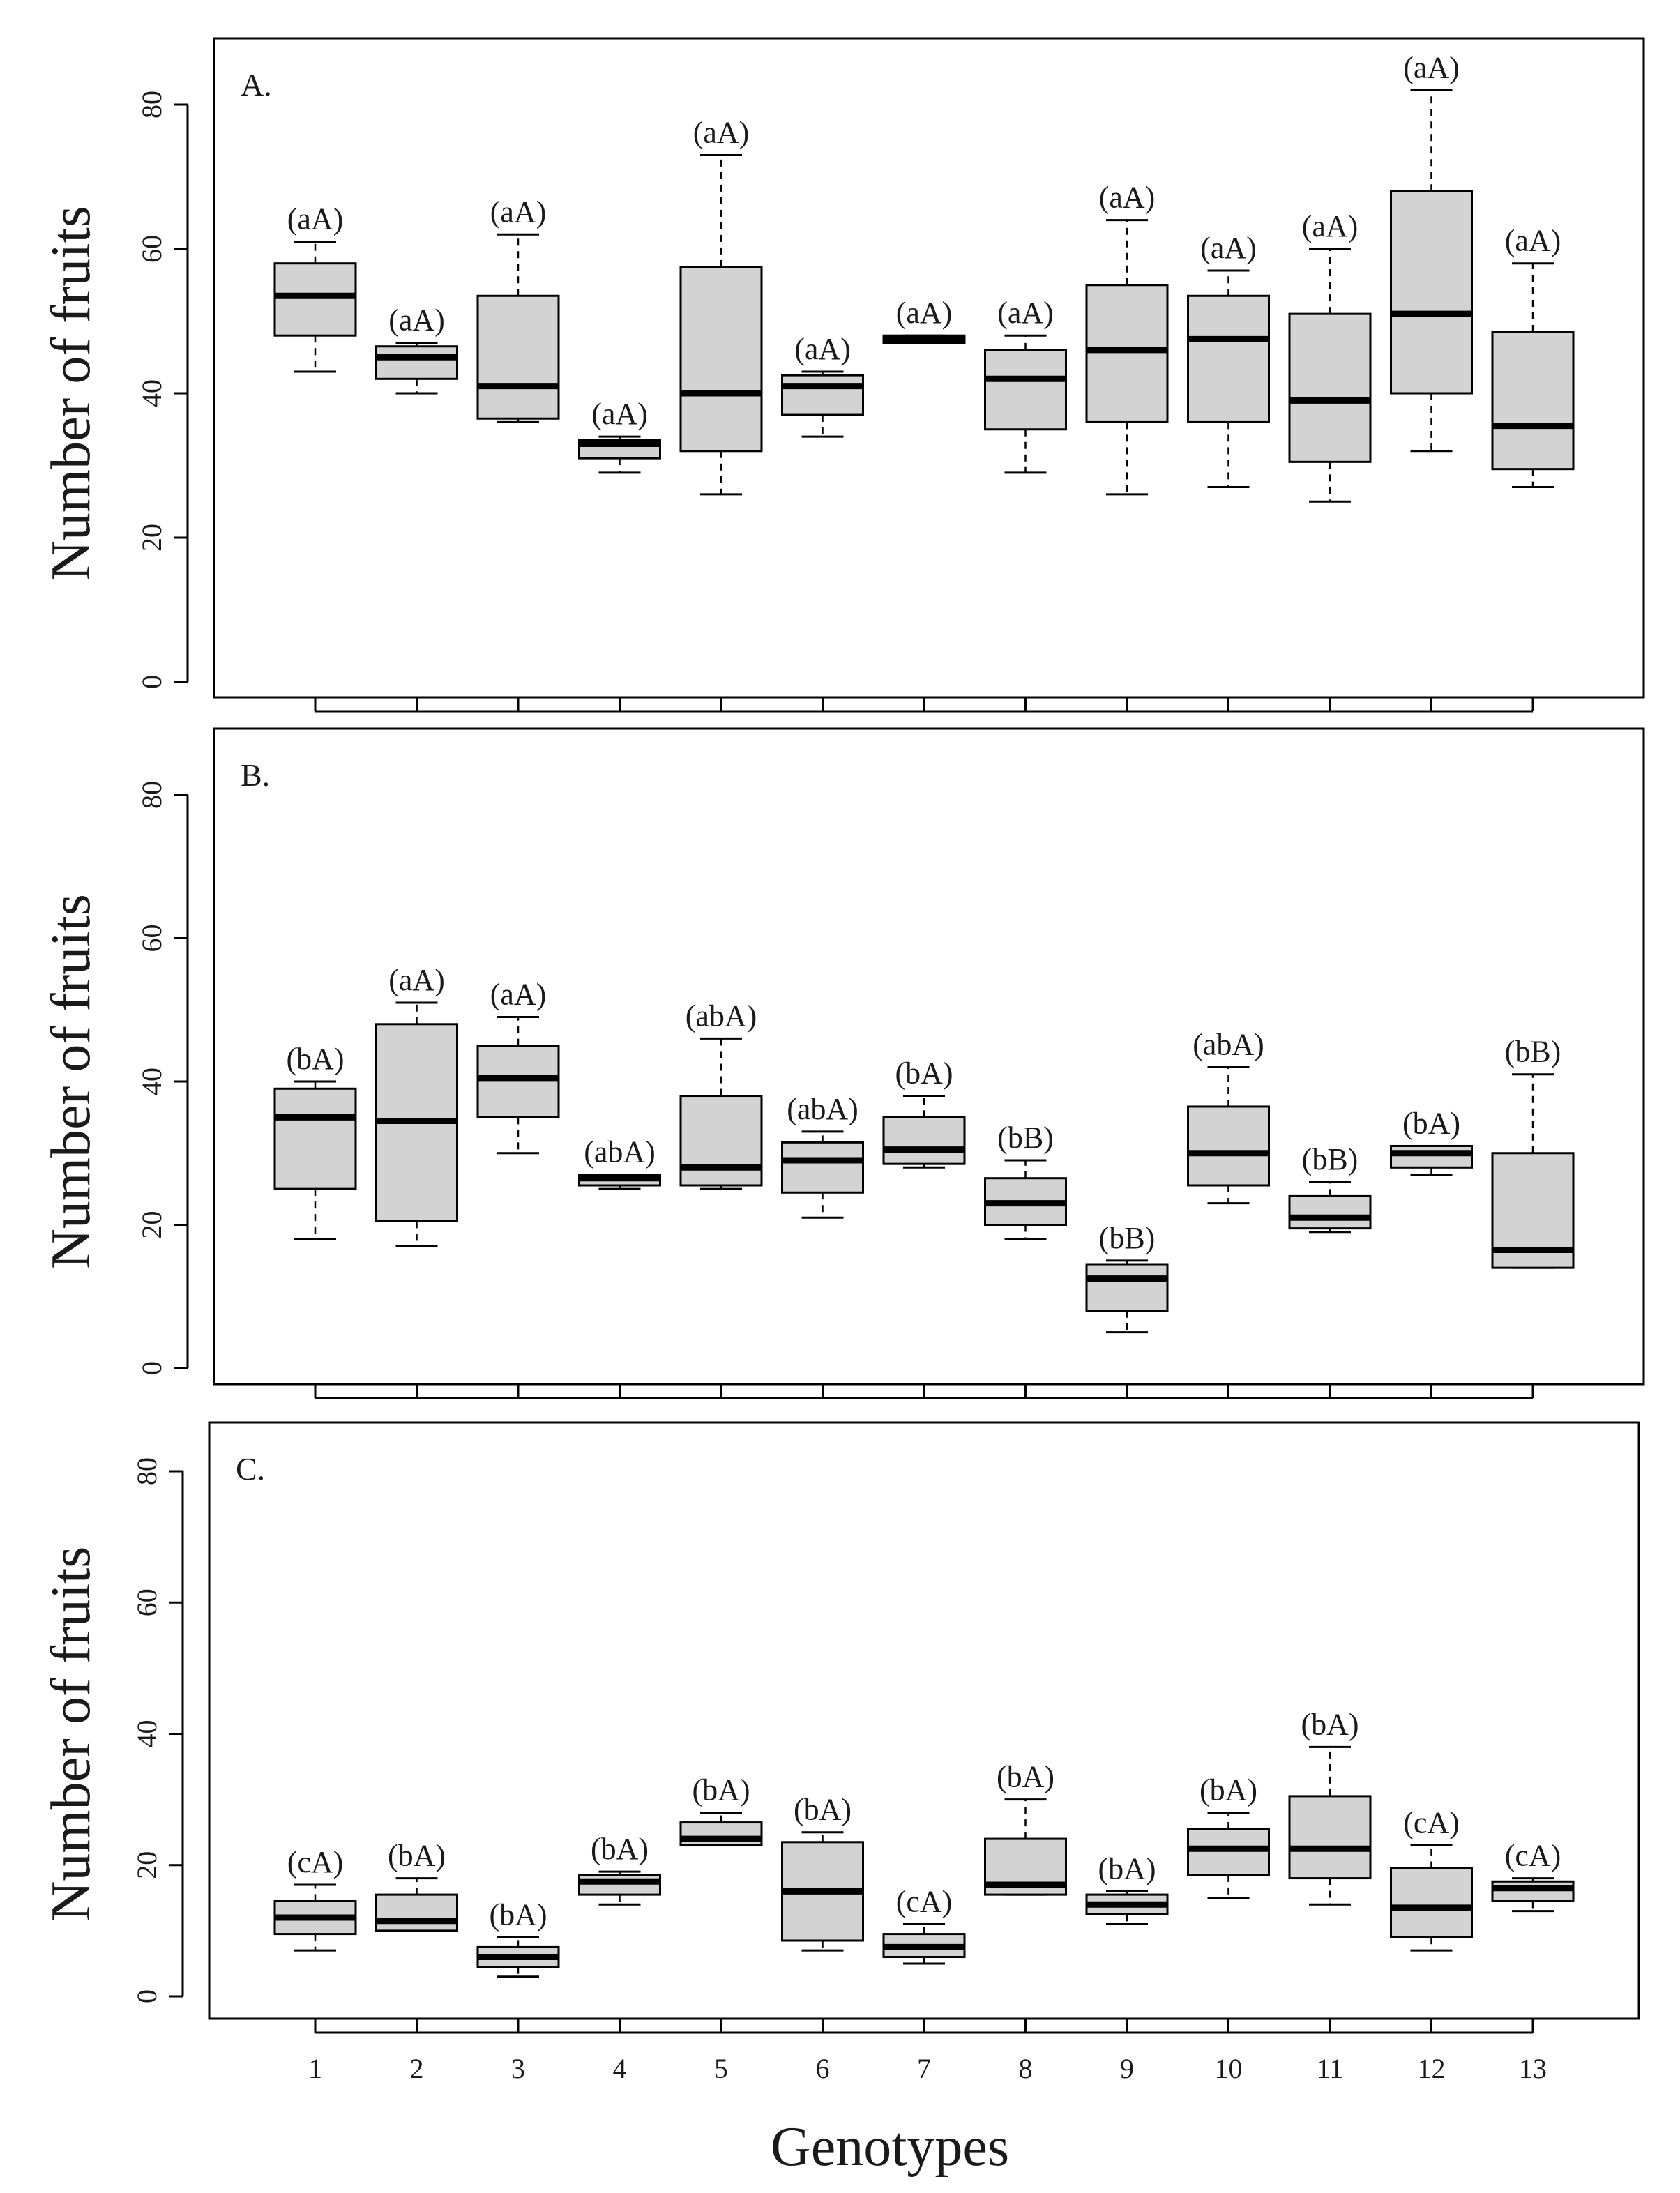  I want to click on box-genotype-8: (bA), so click(1025, 1828).